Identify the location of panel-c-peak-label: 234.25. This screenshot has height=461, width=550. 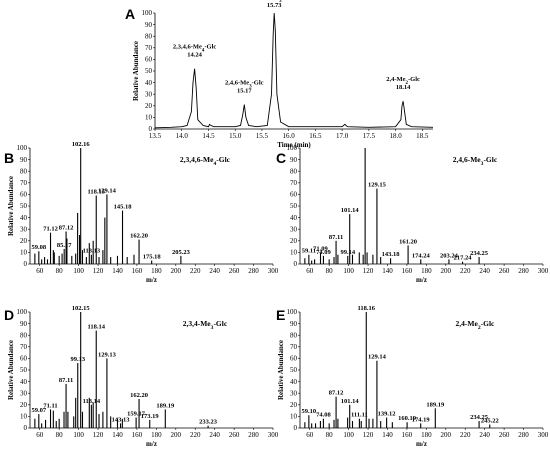
(479, 253).